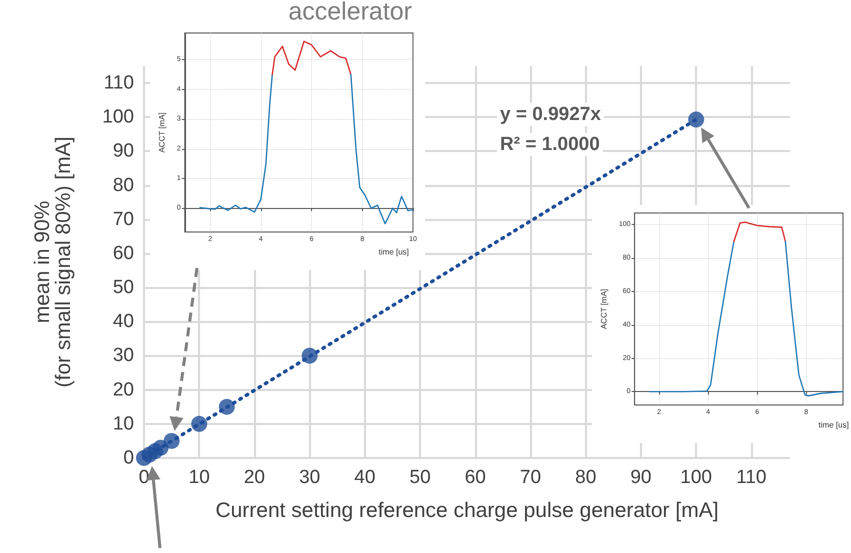  What do you see at coordinates (119, 83) in the screenshot?
I see `y-tick-label: 110` at bounding box center [119, 83].